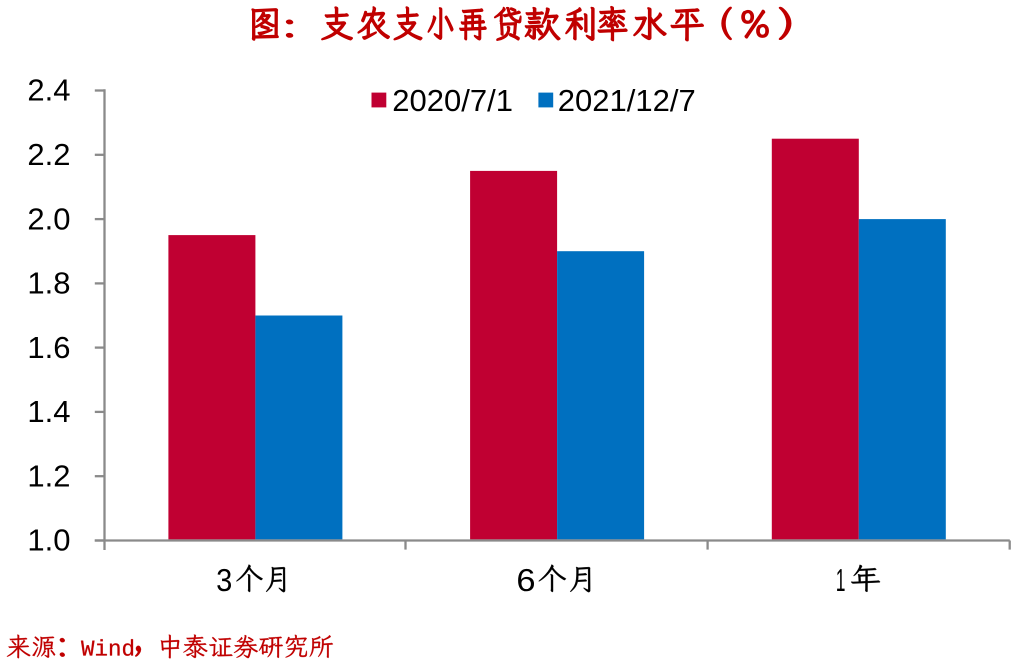 This screenshot has width=1025, height=667. Describe the element at coordinates (48, 90) in the screenshot. I see `svg-text: 2.4` at that location.